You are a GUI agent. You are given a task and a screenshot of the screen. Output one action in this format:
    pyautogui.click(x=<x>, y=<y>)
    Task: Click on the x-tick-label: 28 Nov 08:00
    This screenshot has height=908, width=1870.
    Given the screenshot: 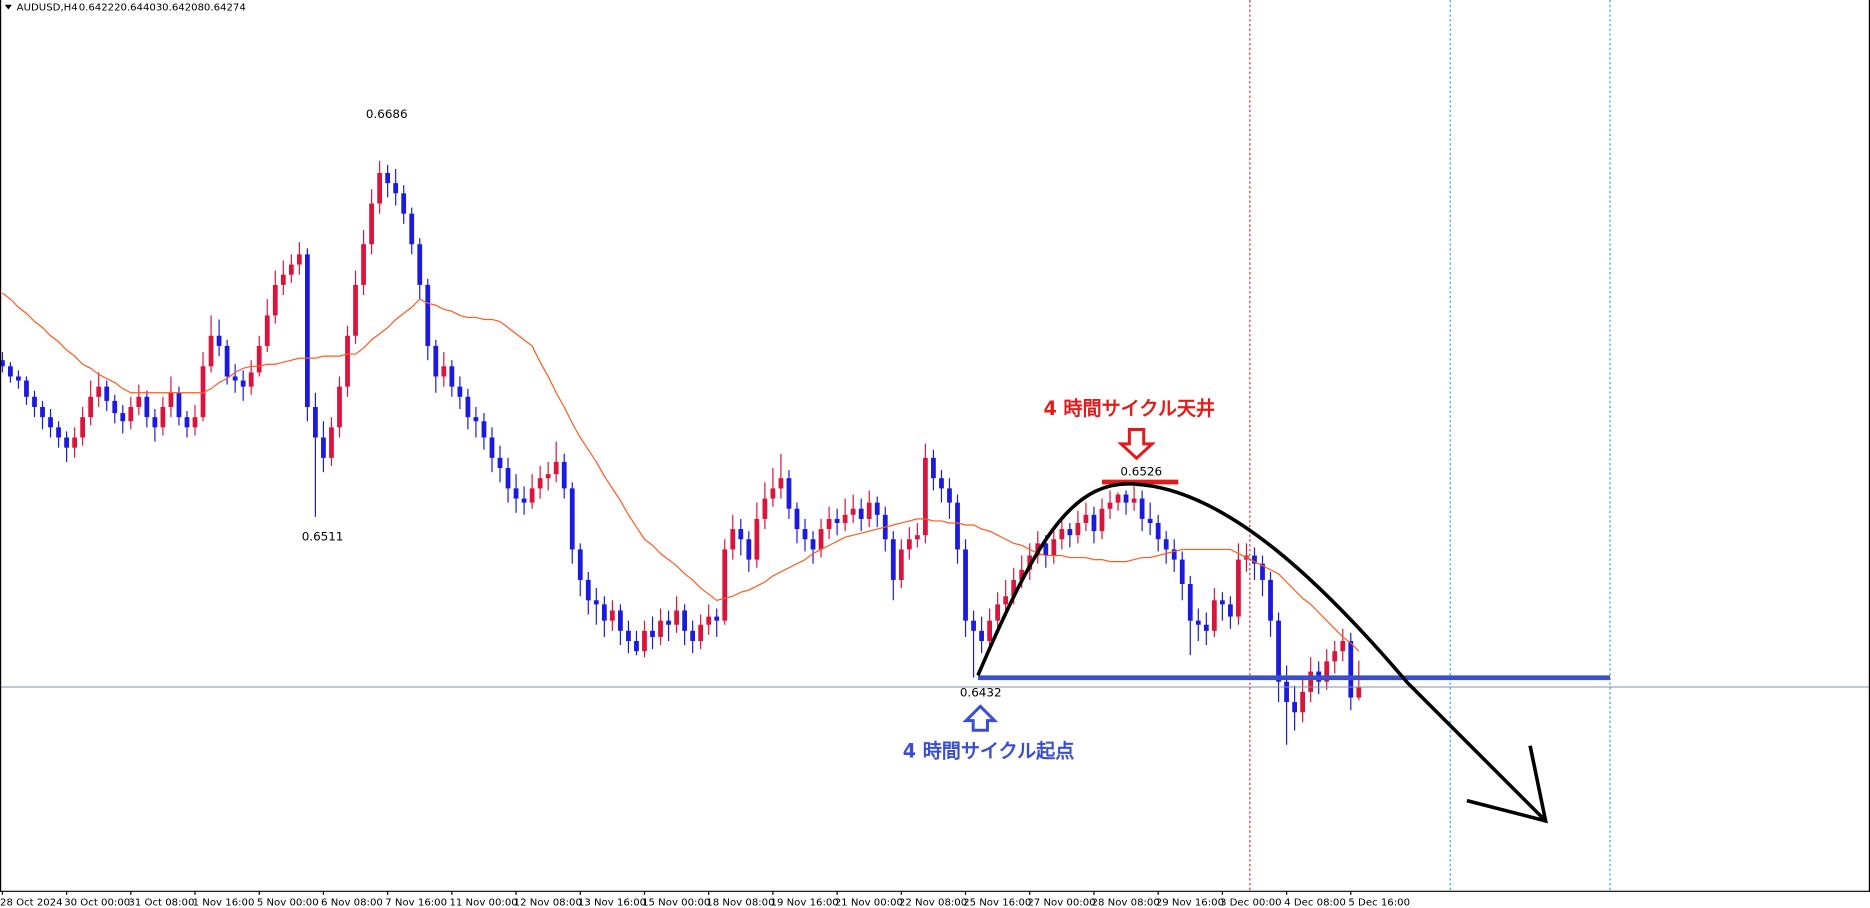 What is the action you would take?
    pyautogui.click(x=1126, y=903)
    